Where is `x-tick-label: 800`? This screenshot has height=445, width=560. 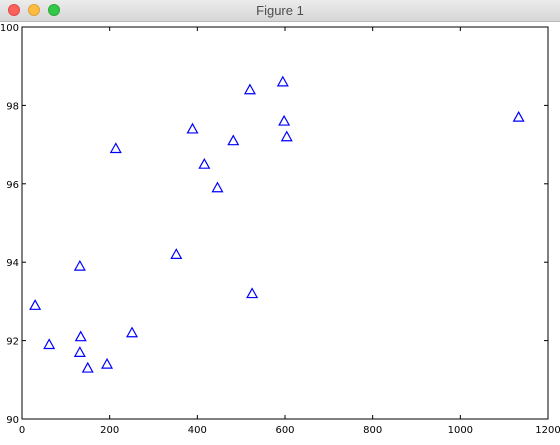 x-tick-label: 800 is located at coordinates (372, 430).